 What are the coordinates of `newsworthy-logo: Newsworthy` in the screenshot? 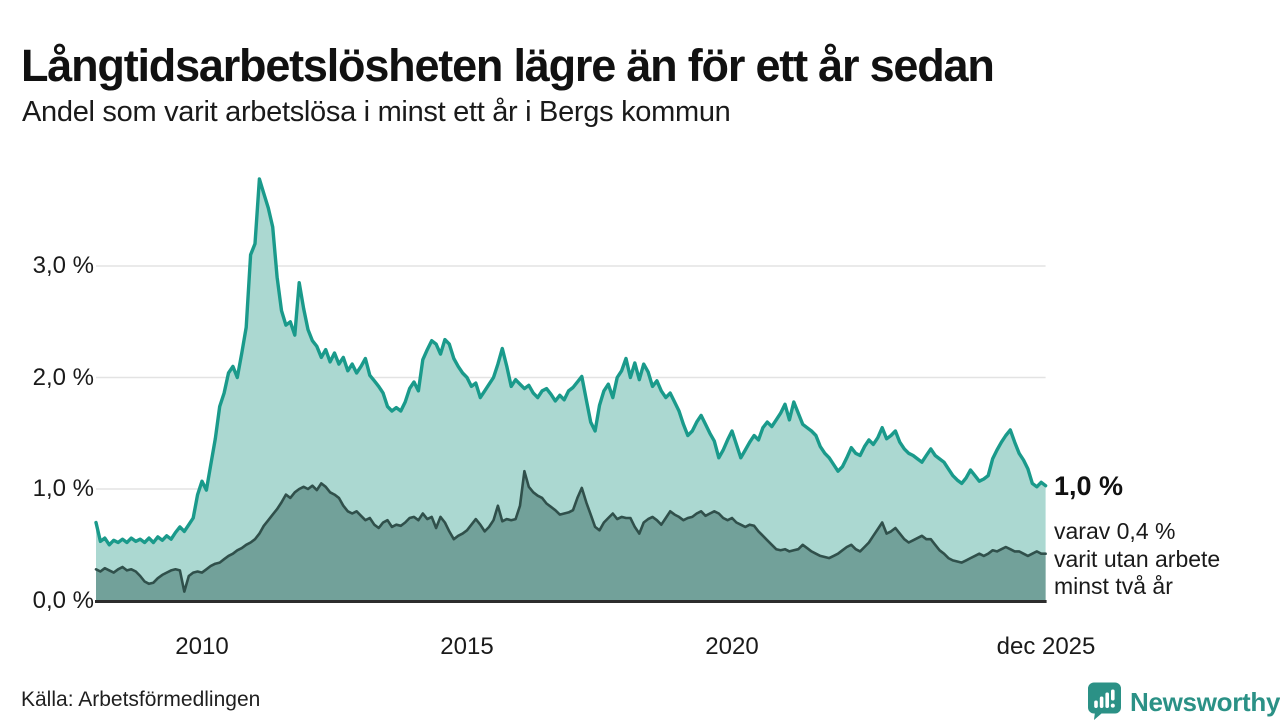 It's located at (1183, 701).